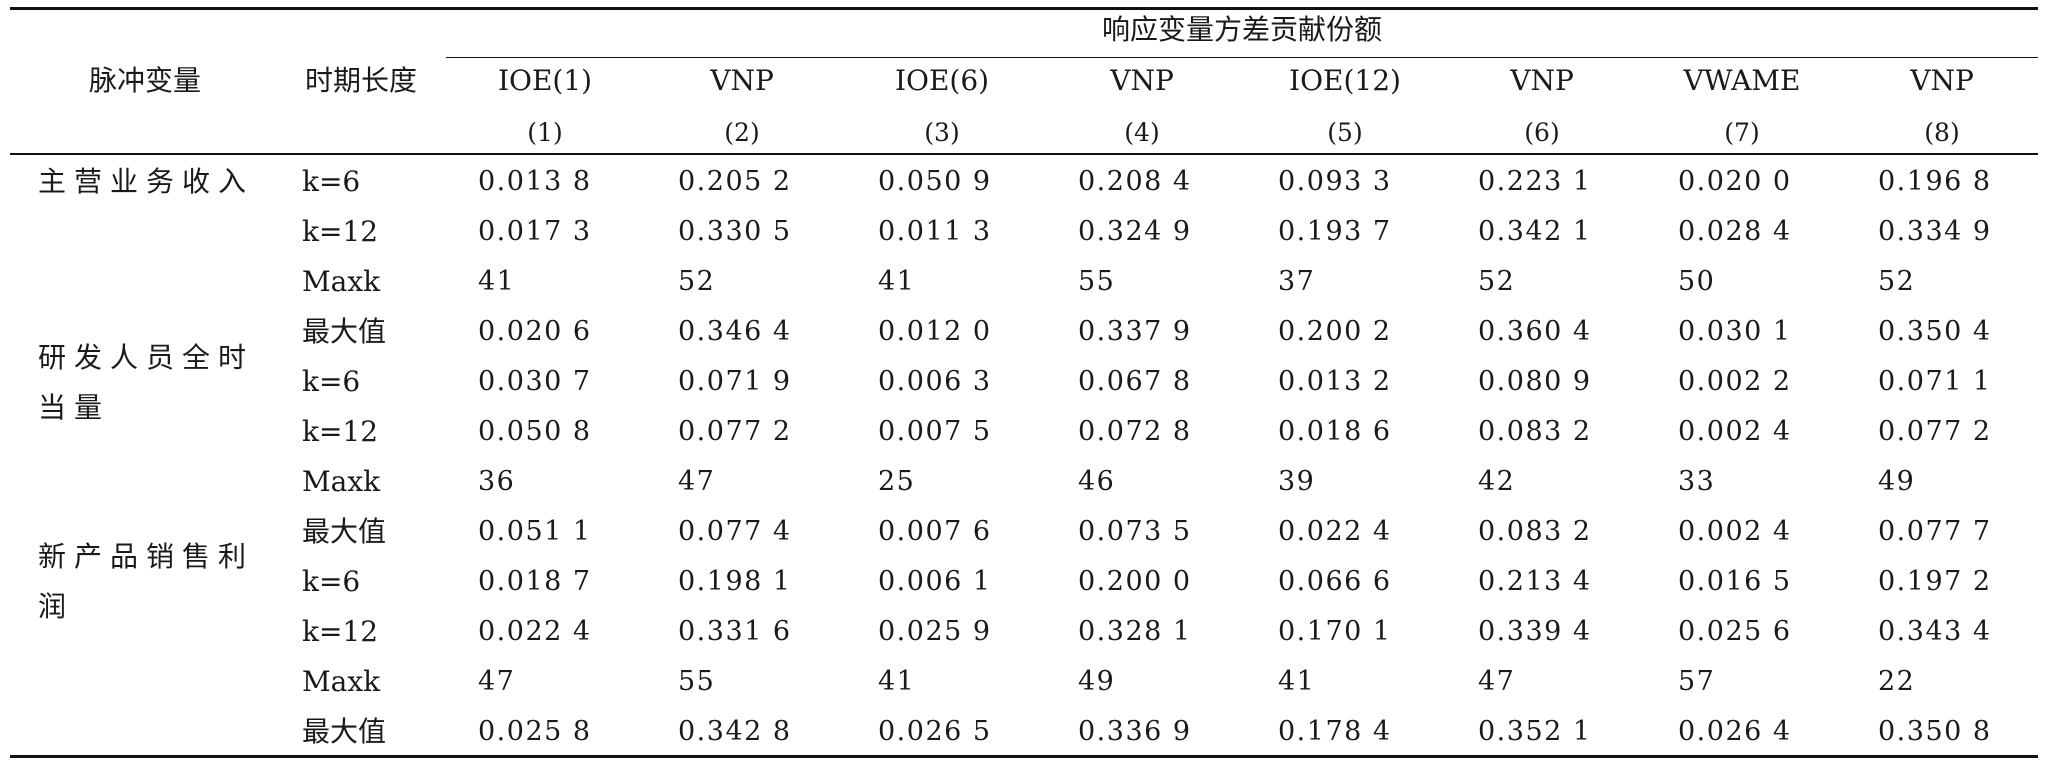  What do you see at coordinates (735, 231) in the screenshot?
I see `table-cell-value: 0.330 5` at bounding box center [735, 231].